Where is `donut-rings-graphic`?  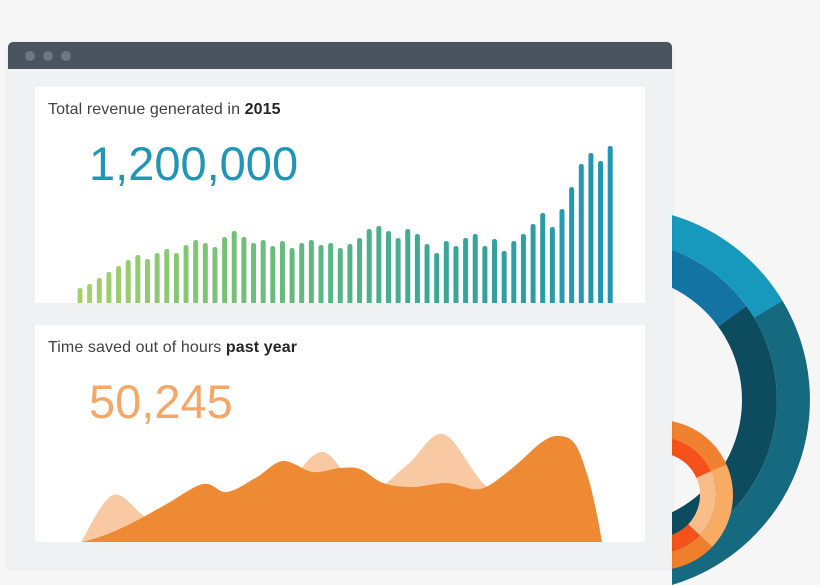
donut-rings-graphic is located at coordinates (741, 400).